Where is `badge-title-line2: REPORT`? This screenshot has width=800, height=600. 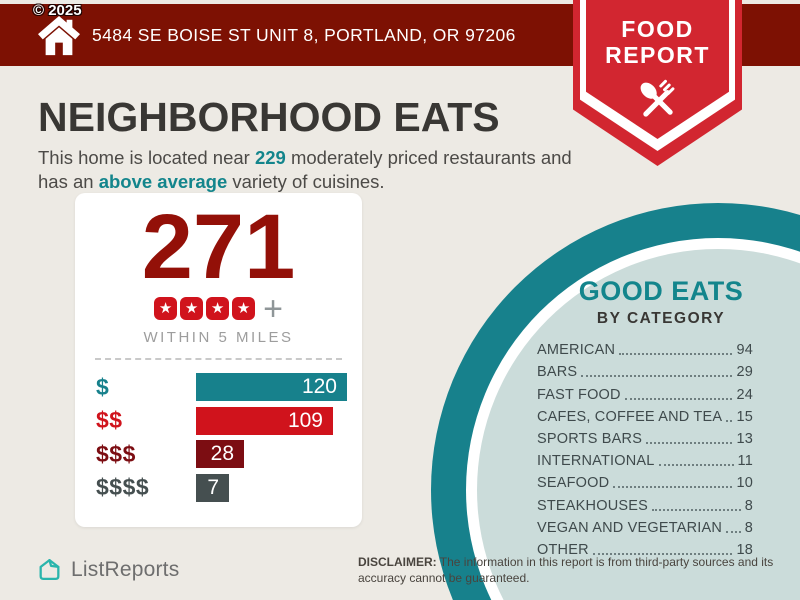
badge-title-line2: REPORT is located at coordinates (657, 55).